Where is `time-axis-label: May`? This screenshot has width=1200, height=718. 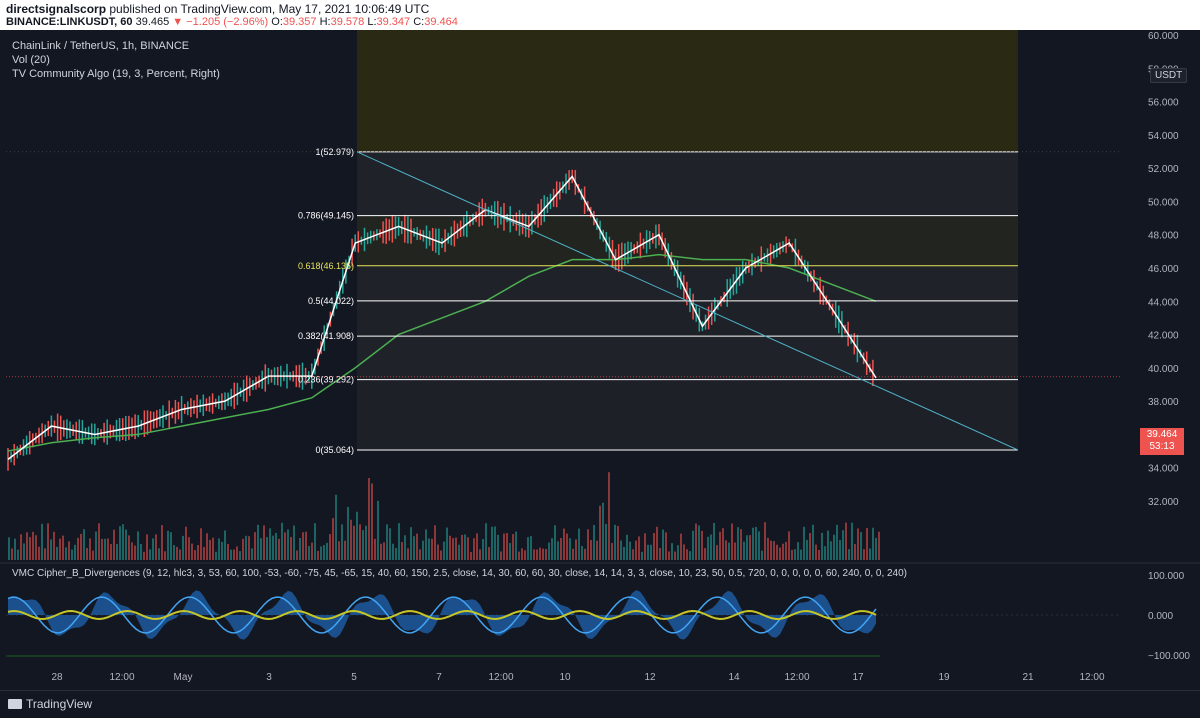 time-axis-label: May is located at coordinates (183, 677).